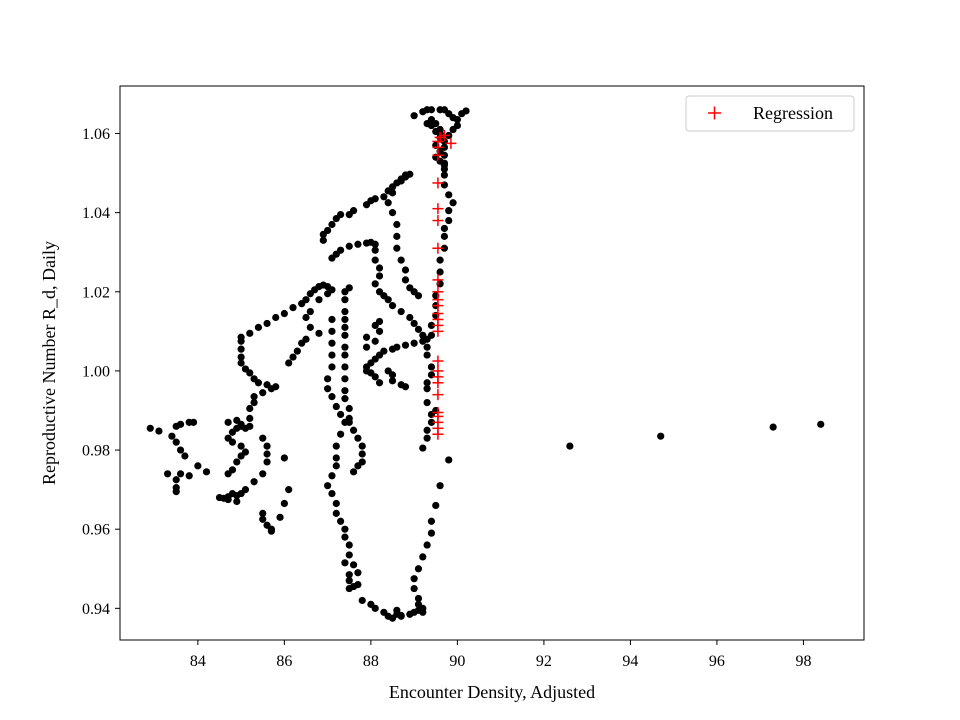 The image size is (960, 720). I want to click on y-tick-label: 1.06, so click(96, 134).